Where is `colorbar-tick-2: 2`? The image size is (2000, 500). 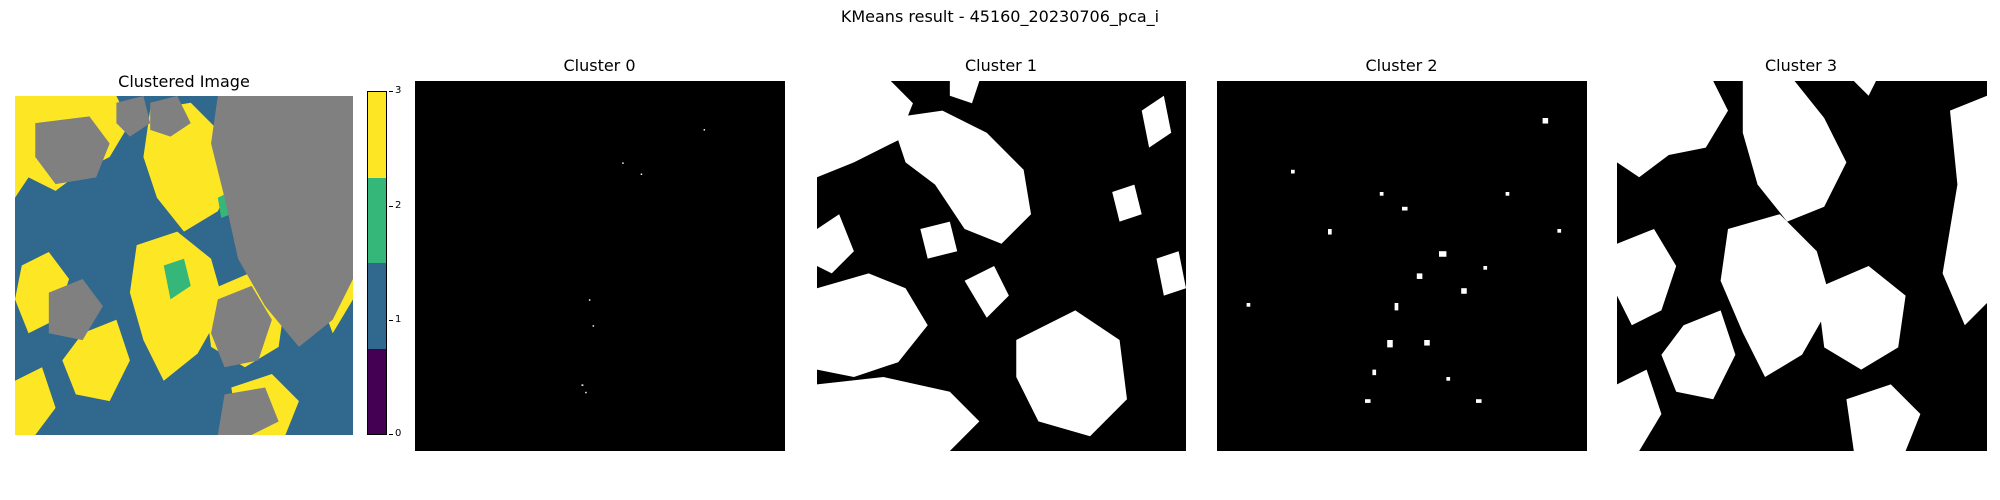 colorbar-tick-2: 2 is located at coordinates (398, 205).